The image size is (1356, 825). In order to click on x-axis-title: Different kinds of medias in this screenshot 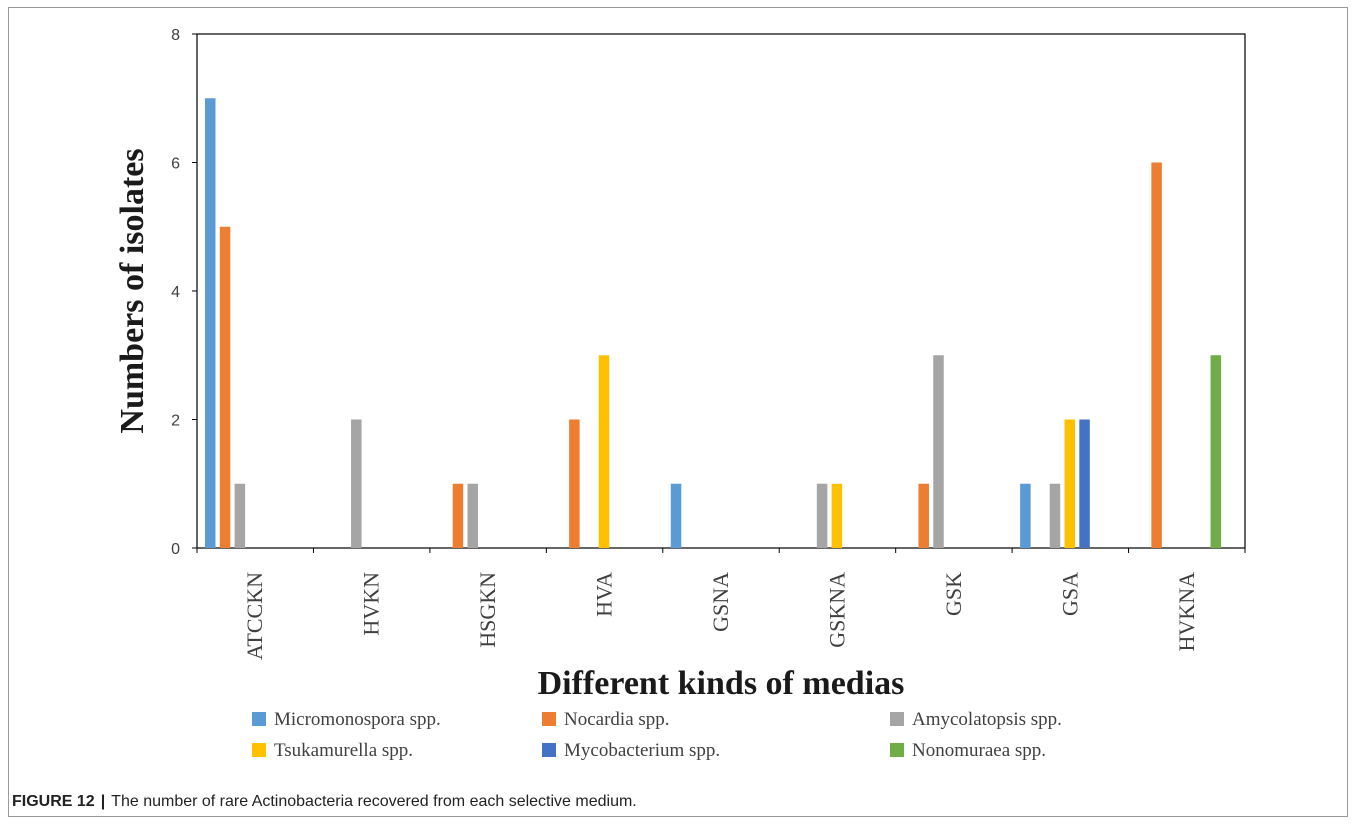, I will do `click(721, 683)`.